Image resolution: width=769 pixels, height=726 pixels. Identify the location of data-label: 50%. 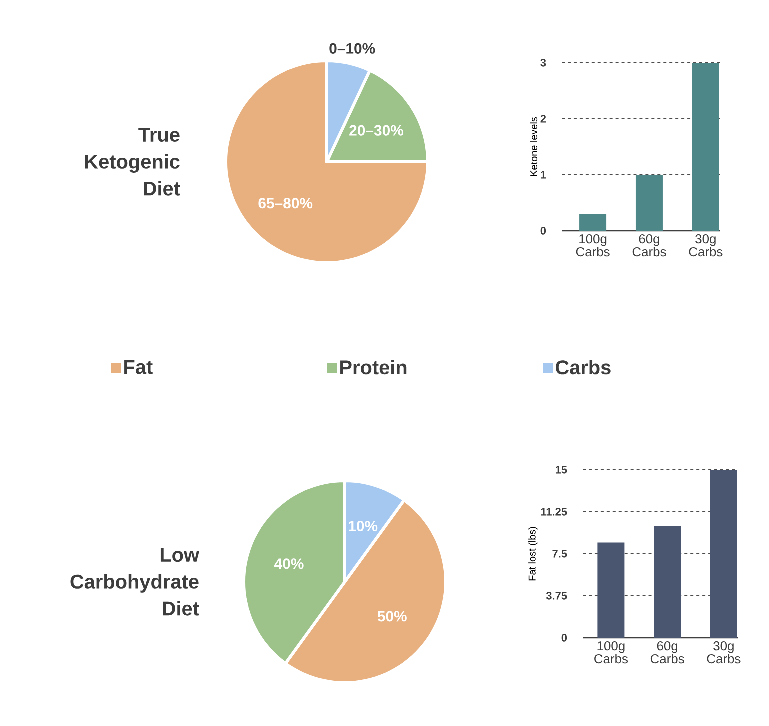
(392, 616).